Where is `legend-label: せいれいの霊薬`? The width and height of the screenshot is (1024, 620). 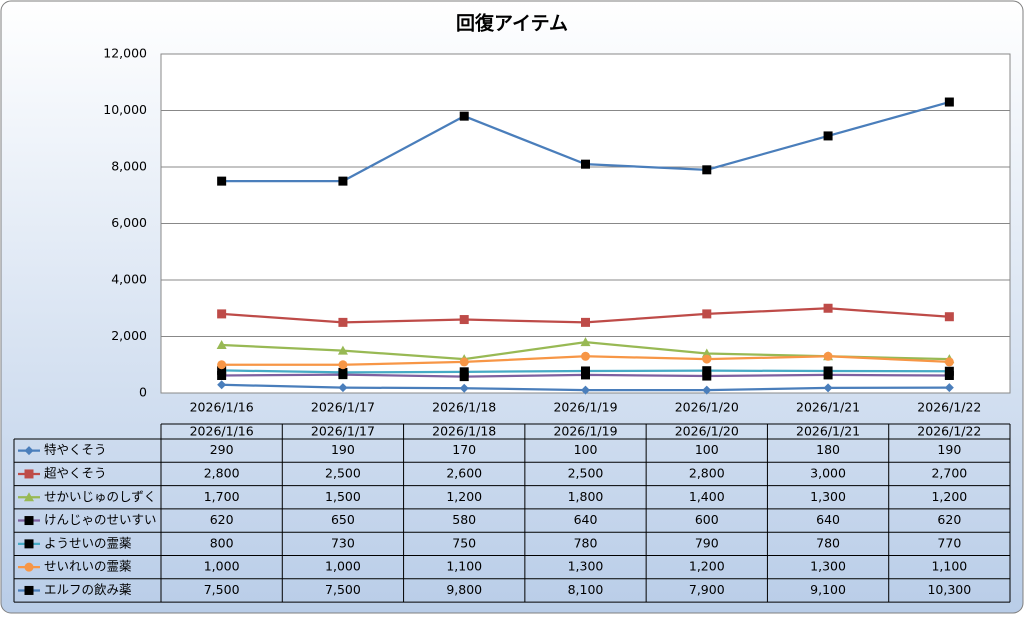 legend-label: せいれいの霊薬 is located at coordinates (88, 566).